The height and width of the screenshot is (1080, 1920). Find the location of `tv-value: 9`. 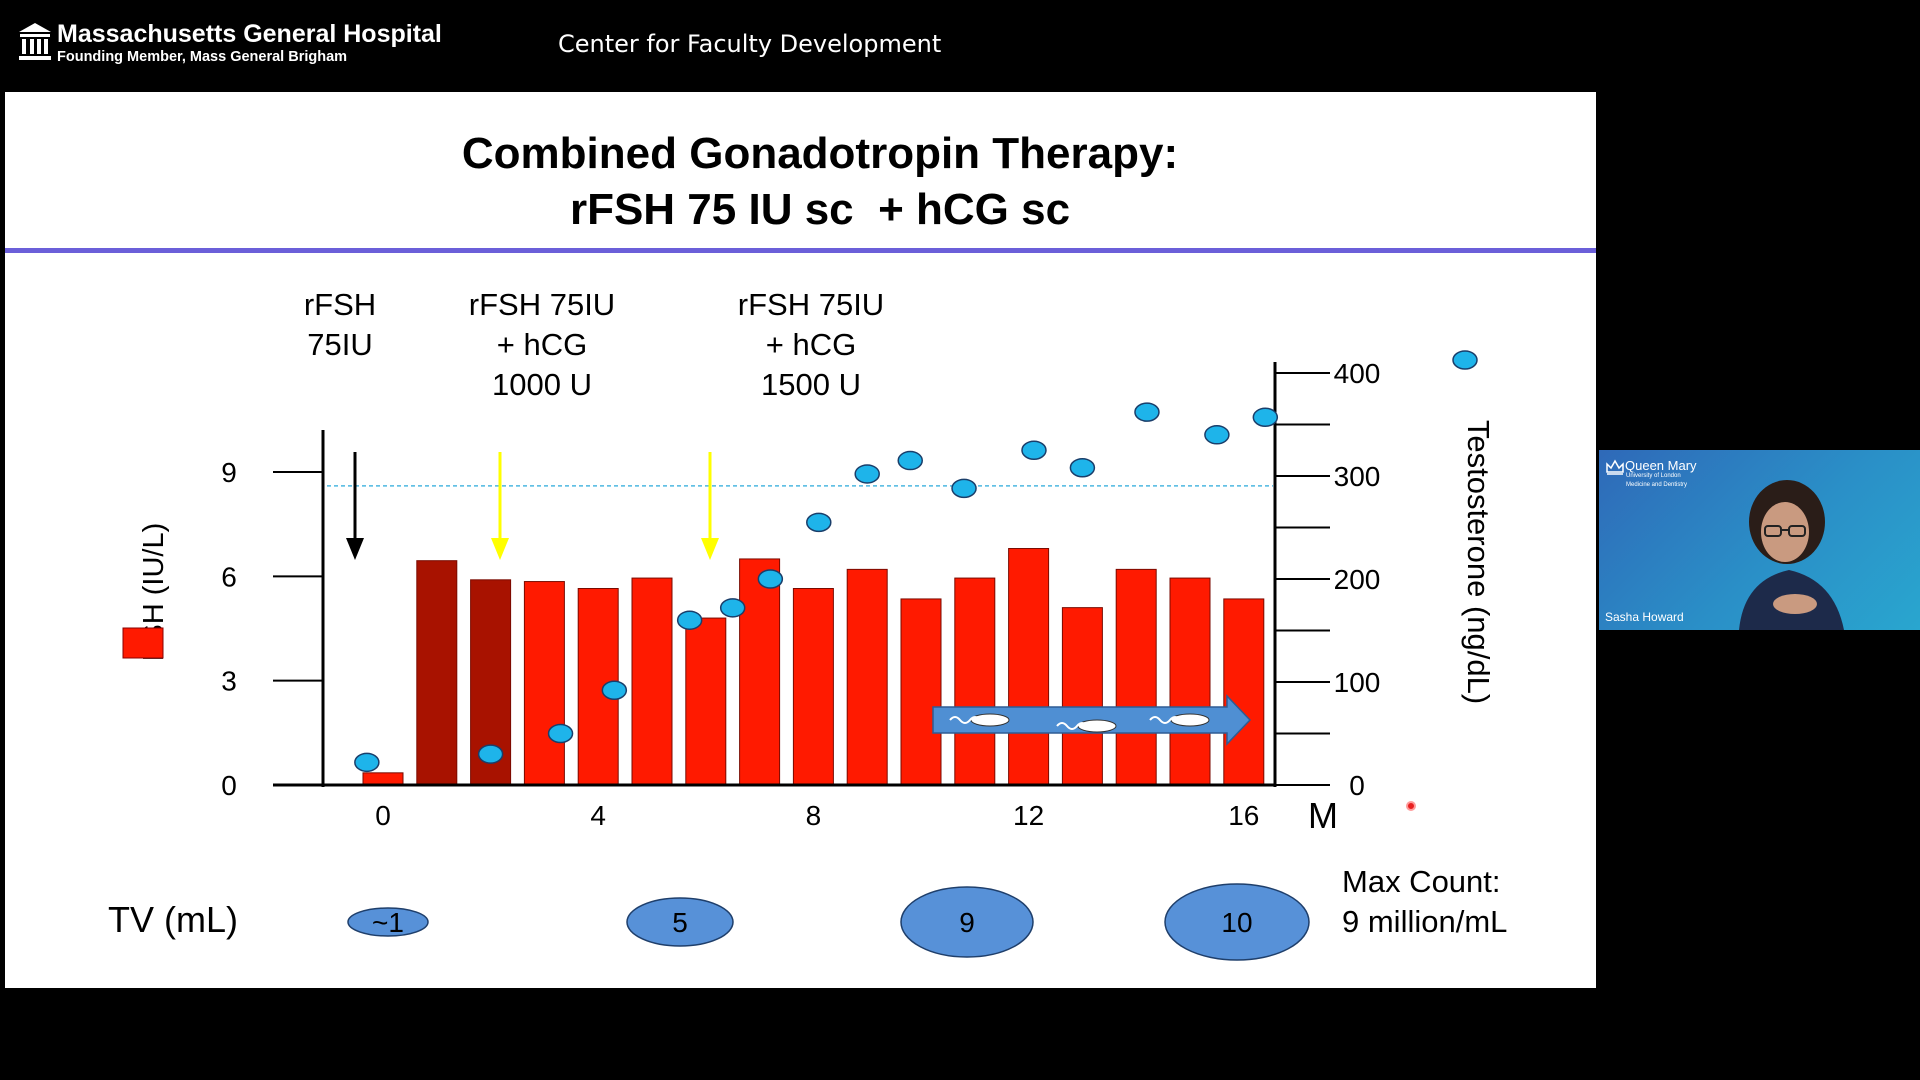

tv-value: 9 is located at coordinates (967, 922).